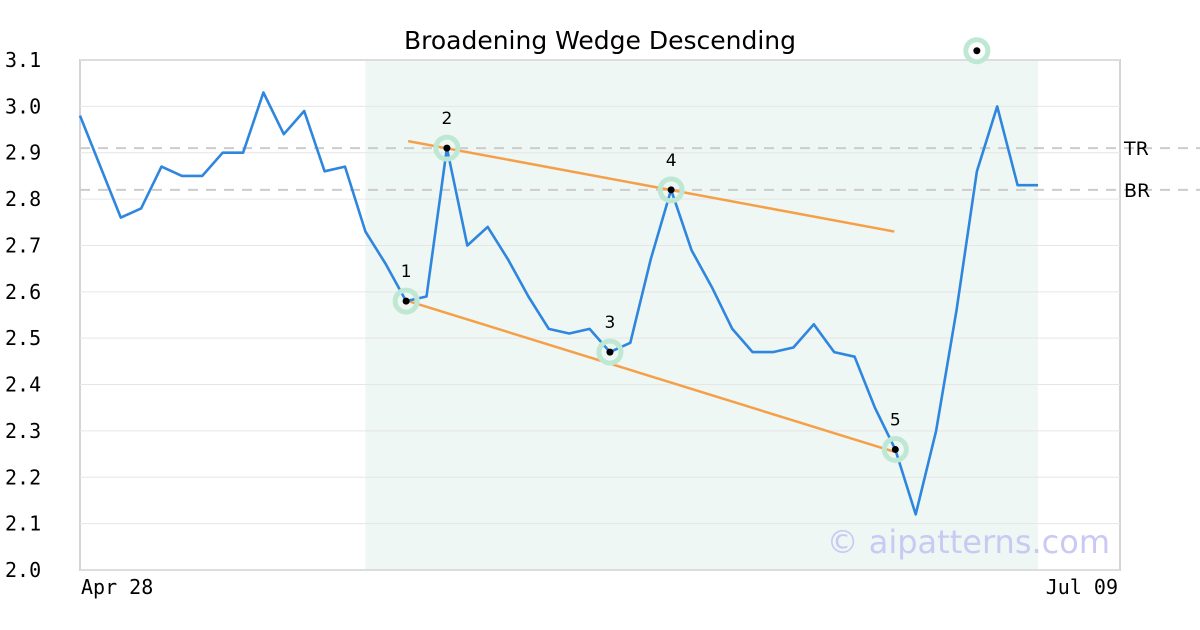 The image size is (1200, 630). Describe the element at coordinates (23, 385) in the screenshot. I see `y-tick-label: 2.4` at that location.